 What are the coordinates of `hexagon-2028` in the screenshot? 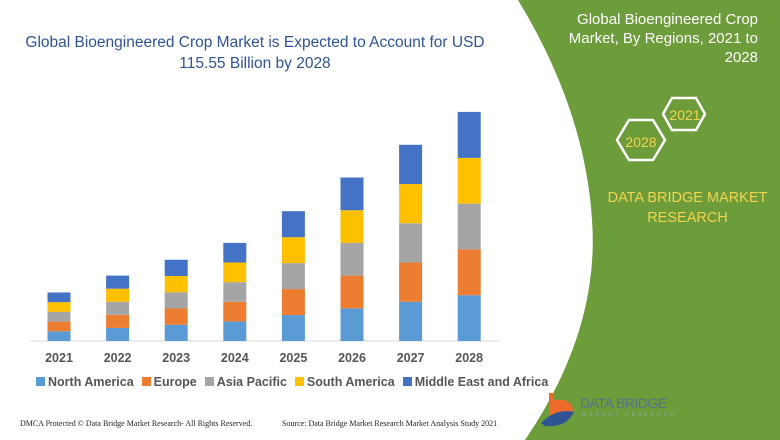 It's located at (641, 140).